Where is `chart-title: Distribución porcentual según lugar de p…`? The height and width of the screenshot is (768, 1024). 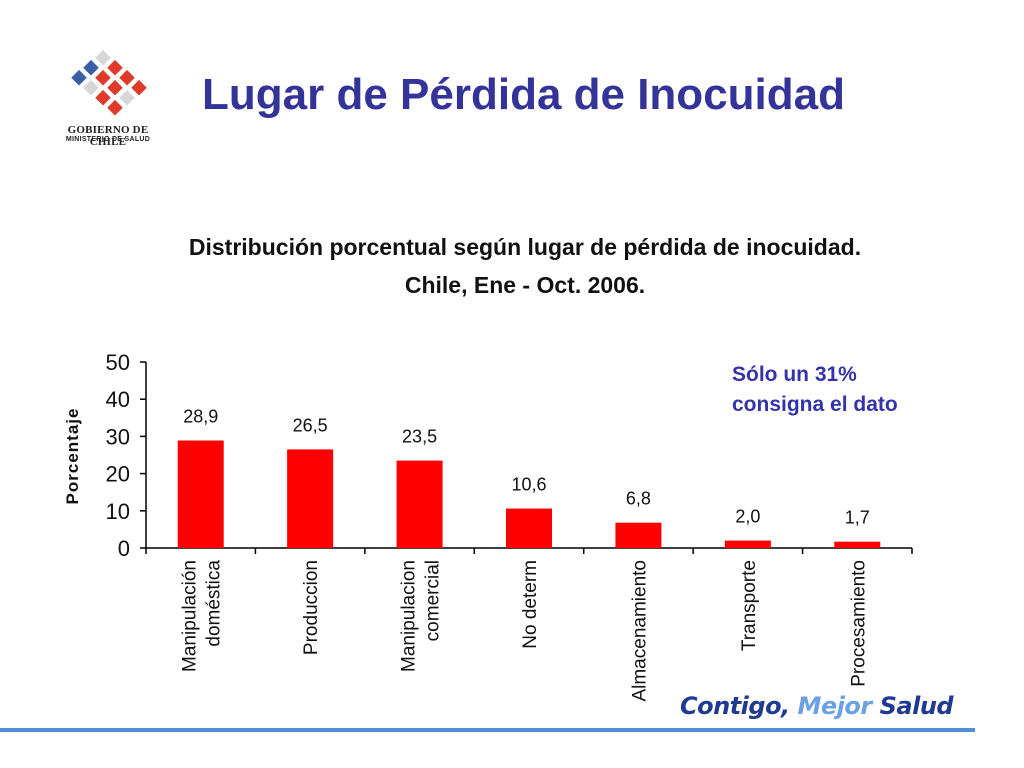 chart-title: Distribución porcentual según lugar de p… is located at coordinates (525, 266).